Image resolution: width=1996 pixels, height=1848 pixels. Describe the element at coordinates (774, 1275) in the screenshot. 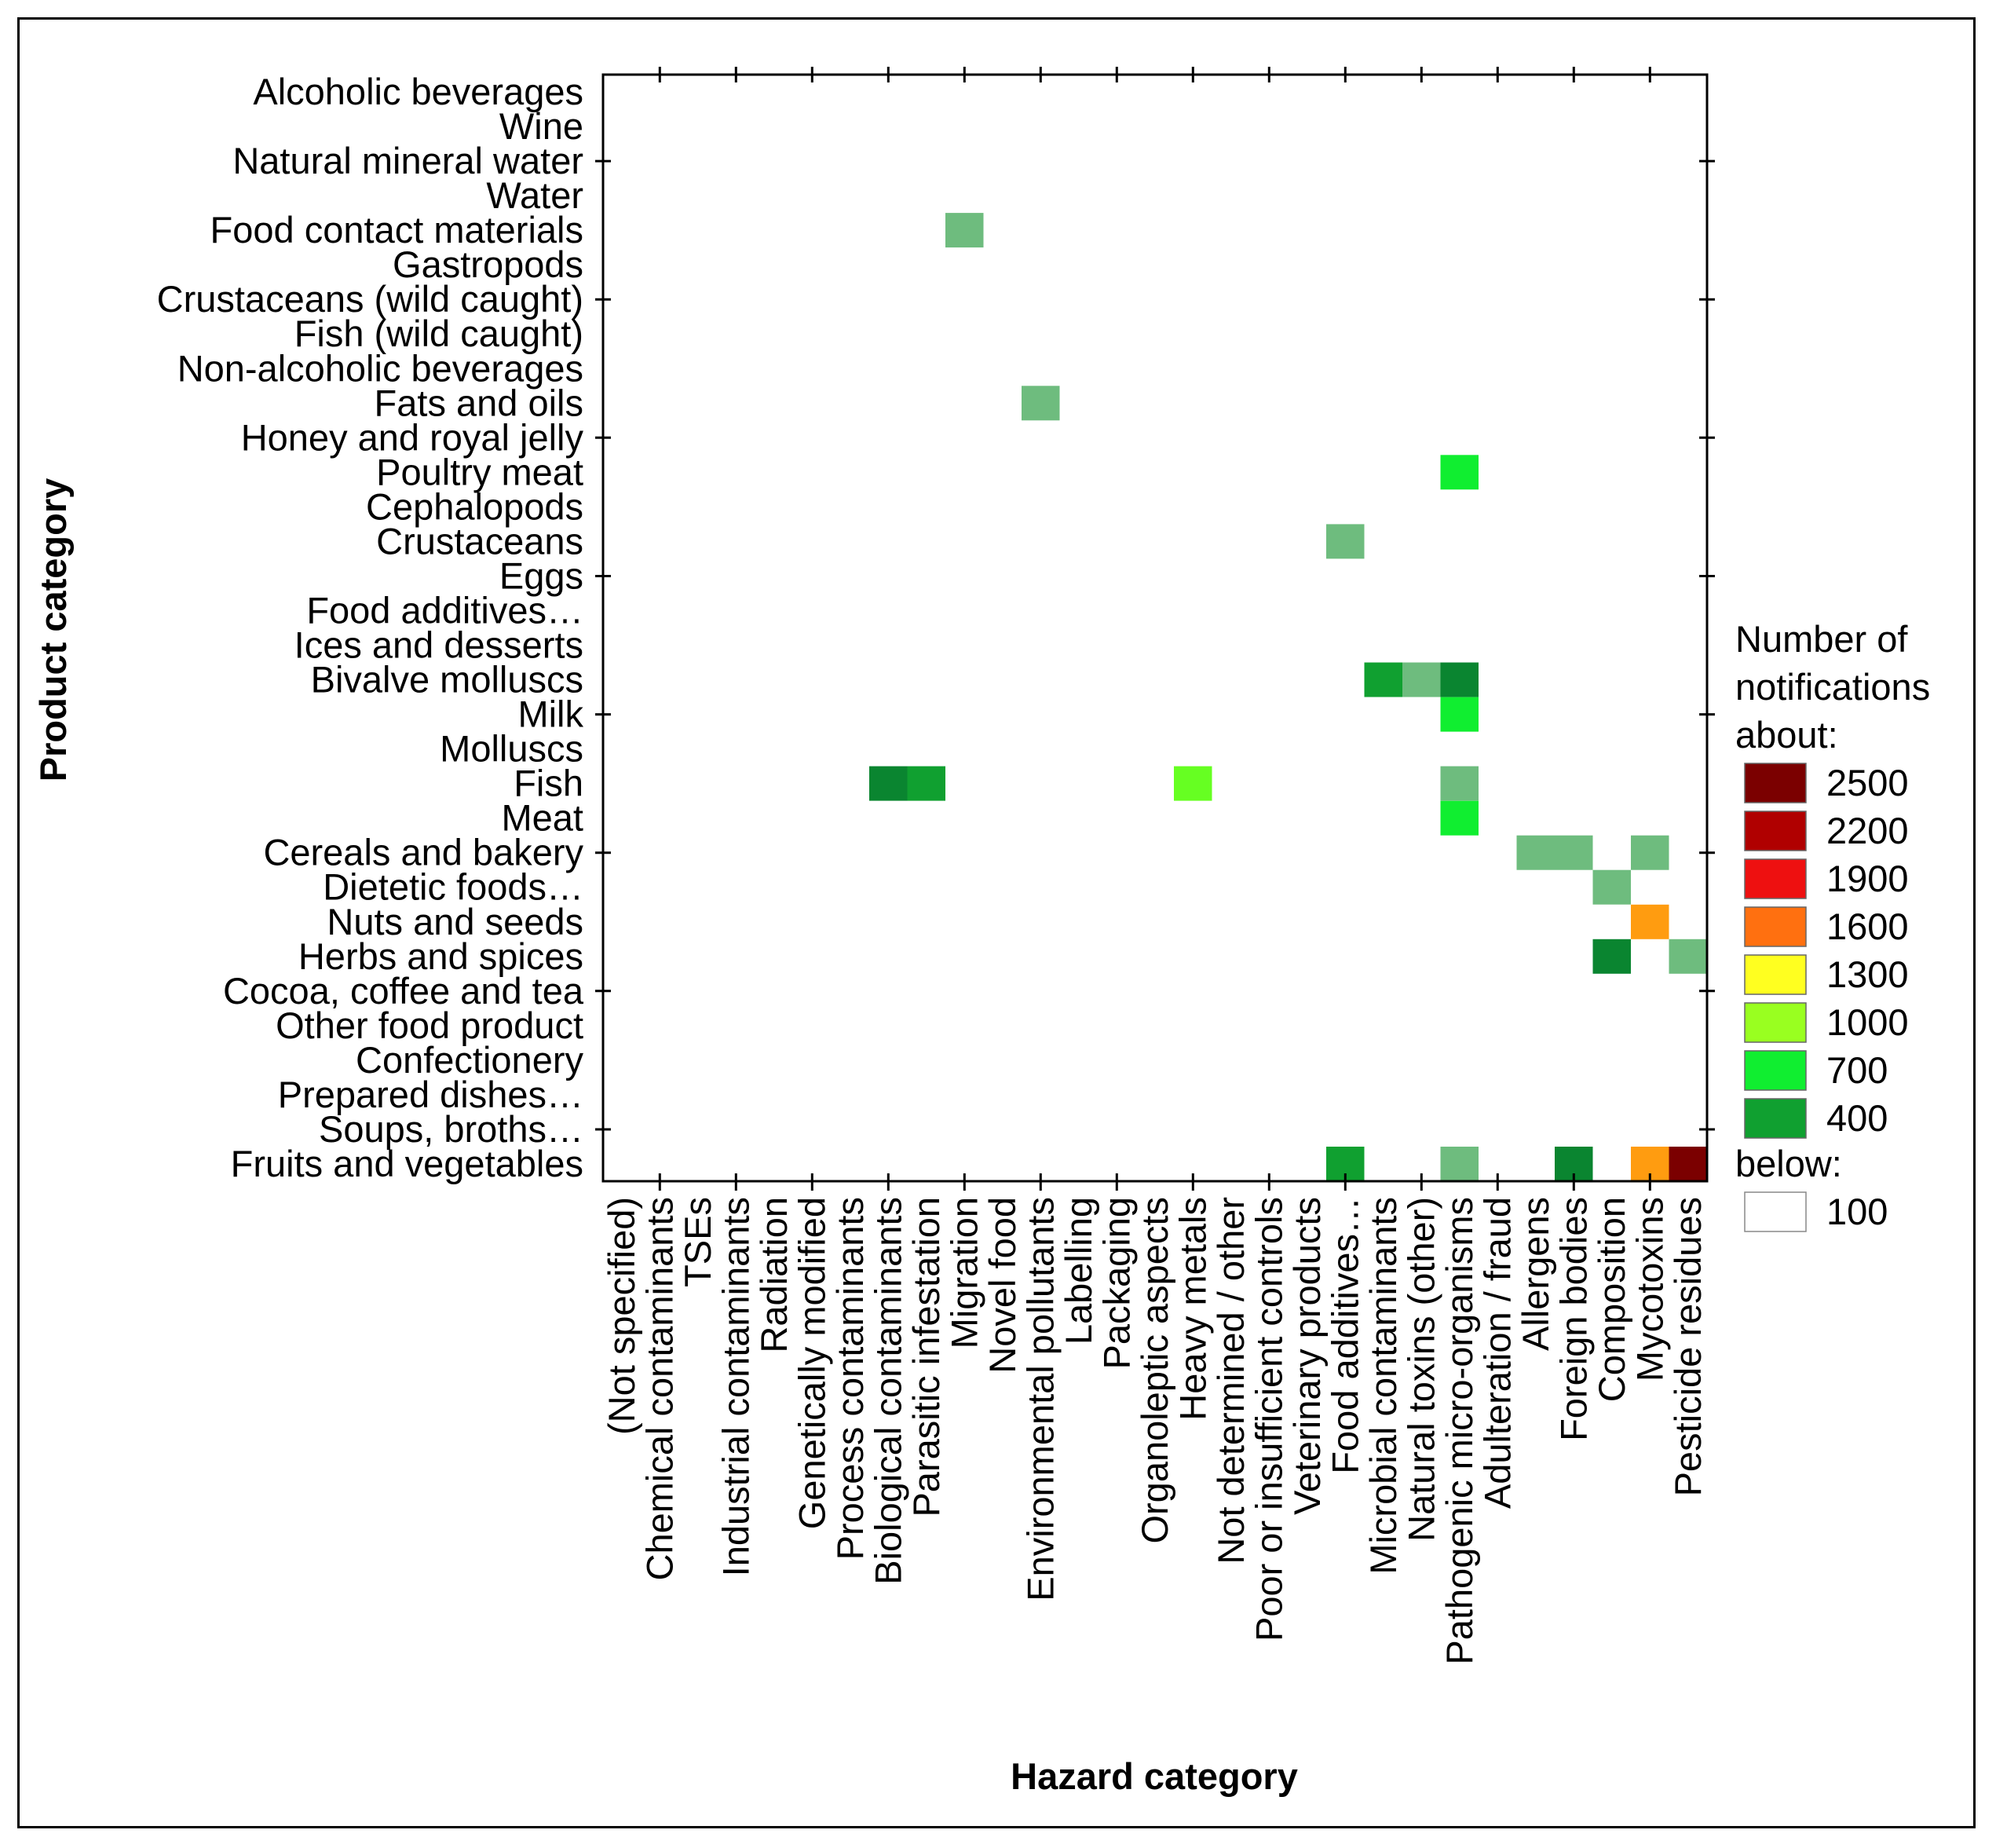

I see `column-label: Radiation` at that location.